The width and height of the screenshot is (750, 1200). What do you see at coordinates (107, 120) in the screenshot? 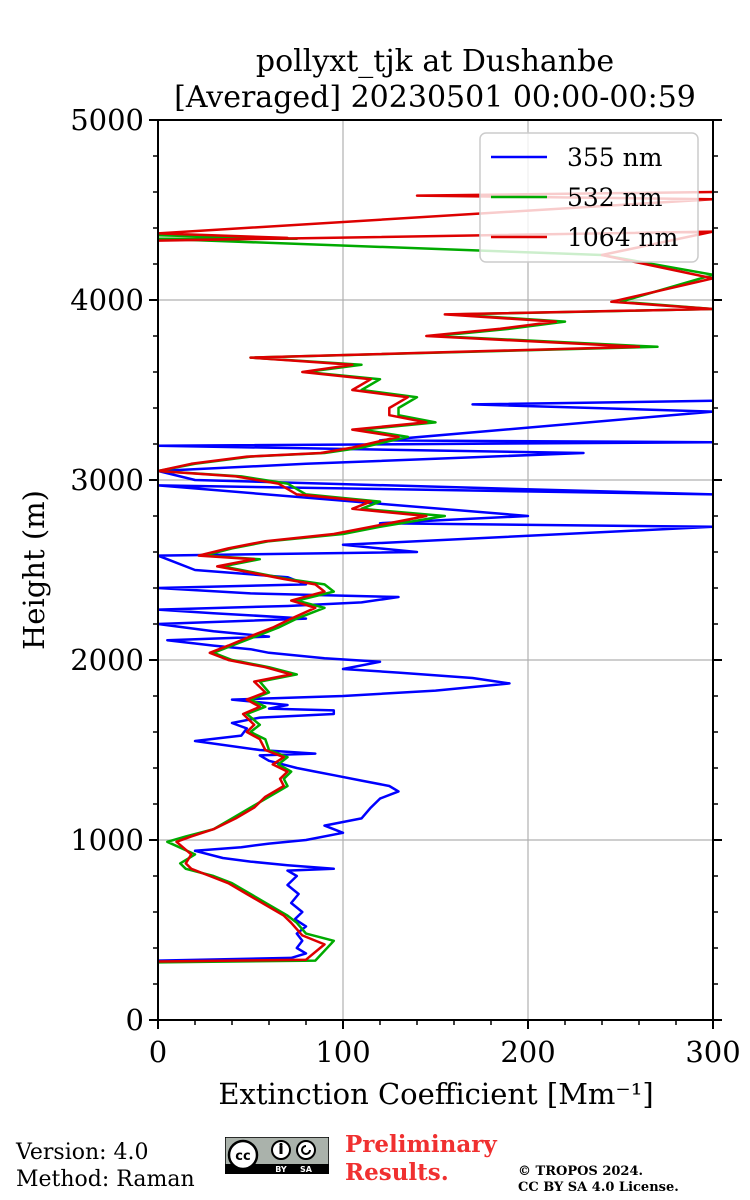
I see `y-tick-label: 5000` at bounding box center [107, 120].